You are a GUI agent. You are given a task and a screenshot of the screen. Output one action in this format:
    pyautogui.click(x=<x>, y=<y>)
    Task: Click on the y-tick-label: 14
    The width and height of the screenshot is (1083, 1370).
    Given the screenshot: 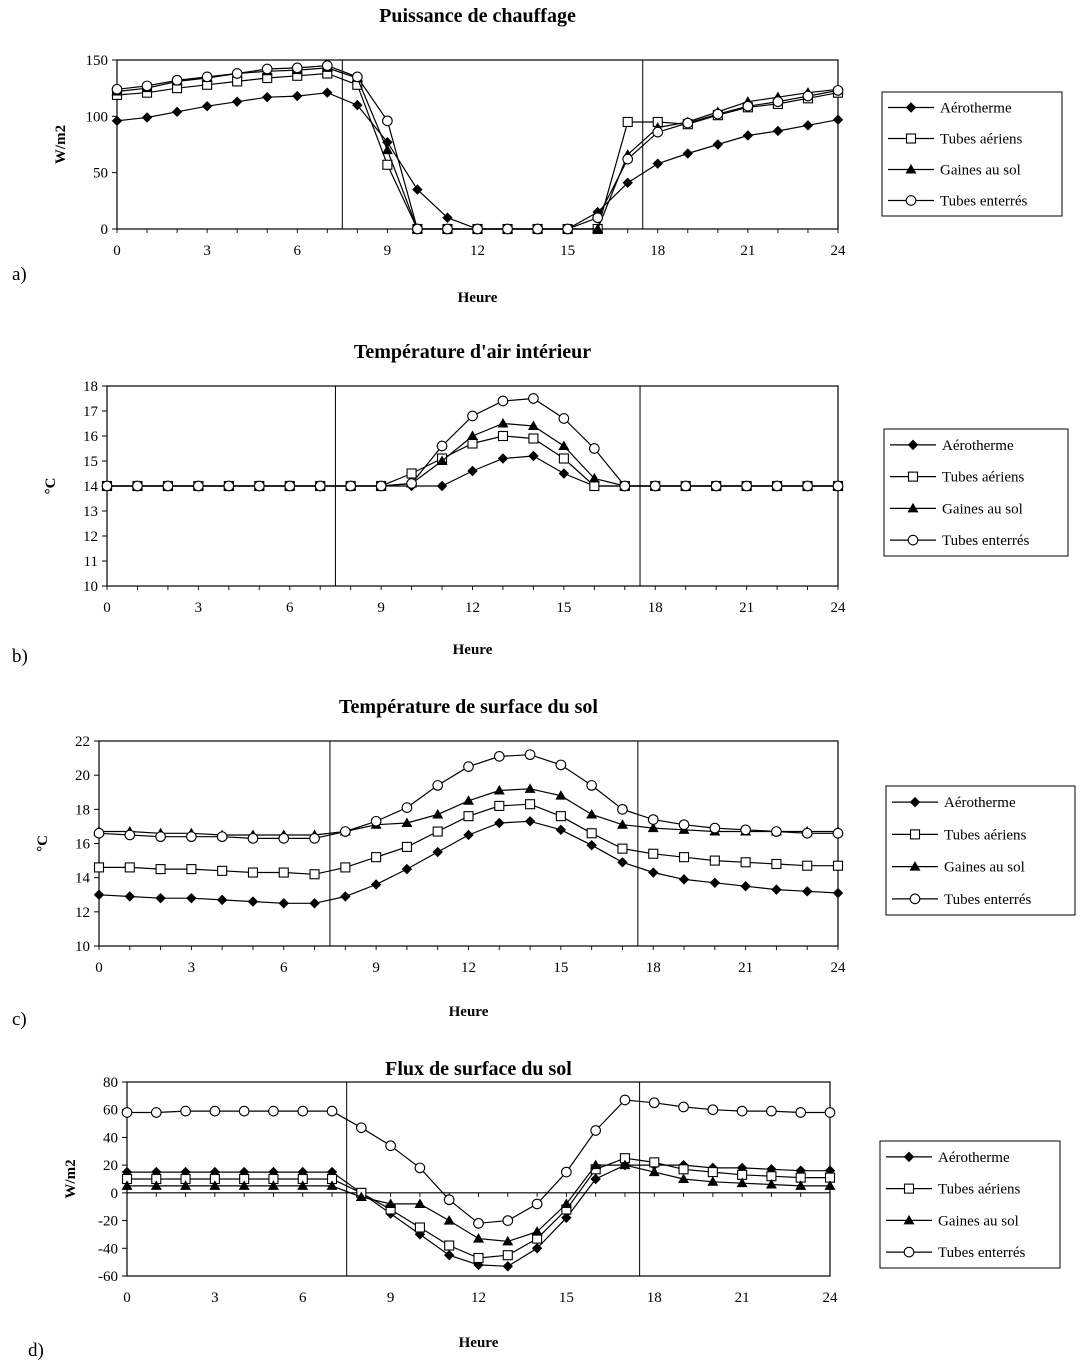 What is the action you would take?
    pyautogui.click(x=91, y=487)
    